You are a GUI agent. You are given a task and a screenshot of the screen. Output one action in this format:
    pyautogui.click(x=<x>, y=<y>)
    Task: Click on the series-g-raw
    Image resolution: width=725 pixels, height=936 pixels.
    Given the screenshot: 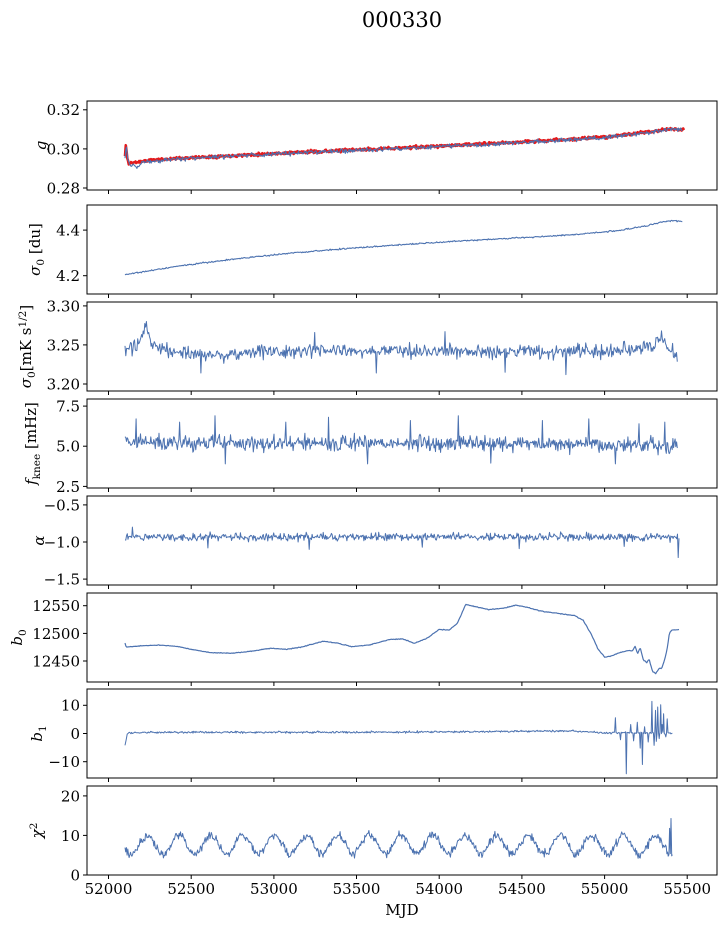 What is the action you would take?
    pyautogui.click(x=403, y=148)
    